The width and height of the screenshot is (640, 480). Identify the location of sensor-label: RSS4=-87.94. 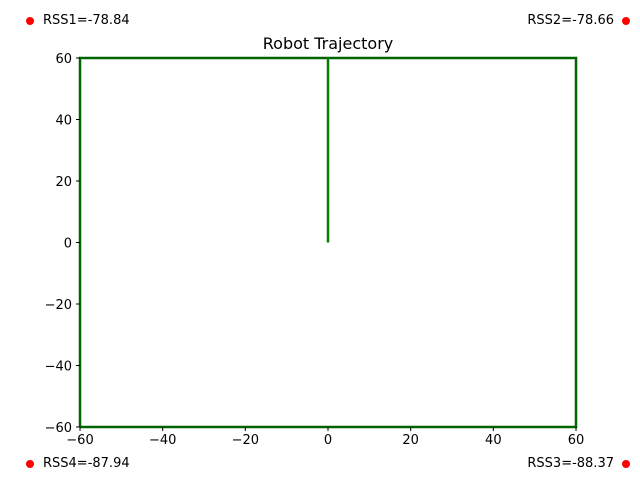
(86, 463).